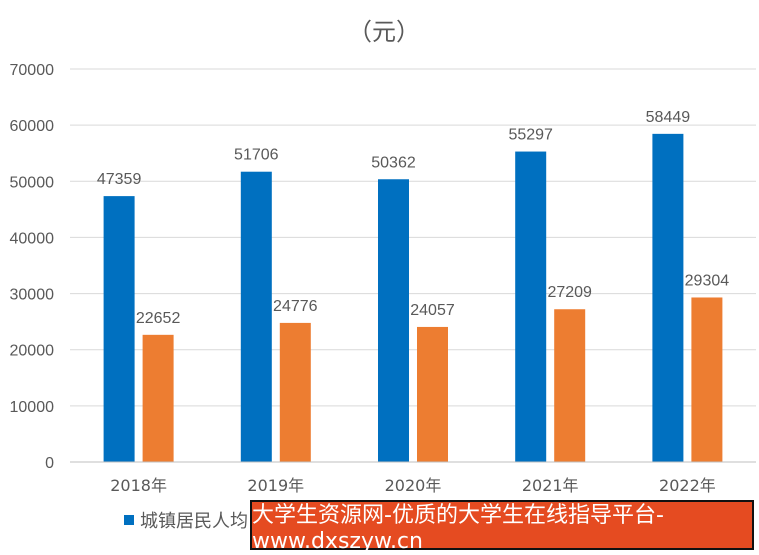  Describe the element at coordinates (458, 528) in the screenshot. I see `watermark-text: 大学生资源网-优质的大学生在线指导平台-www.dxszyw.cn` at that location.